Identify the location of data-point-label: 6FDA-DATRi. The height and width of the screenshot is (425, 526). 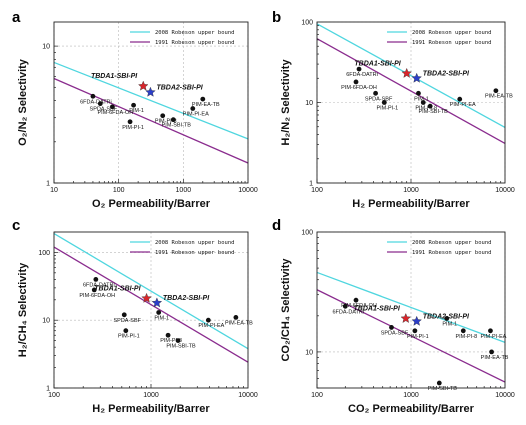
(348, 312).